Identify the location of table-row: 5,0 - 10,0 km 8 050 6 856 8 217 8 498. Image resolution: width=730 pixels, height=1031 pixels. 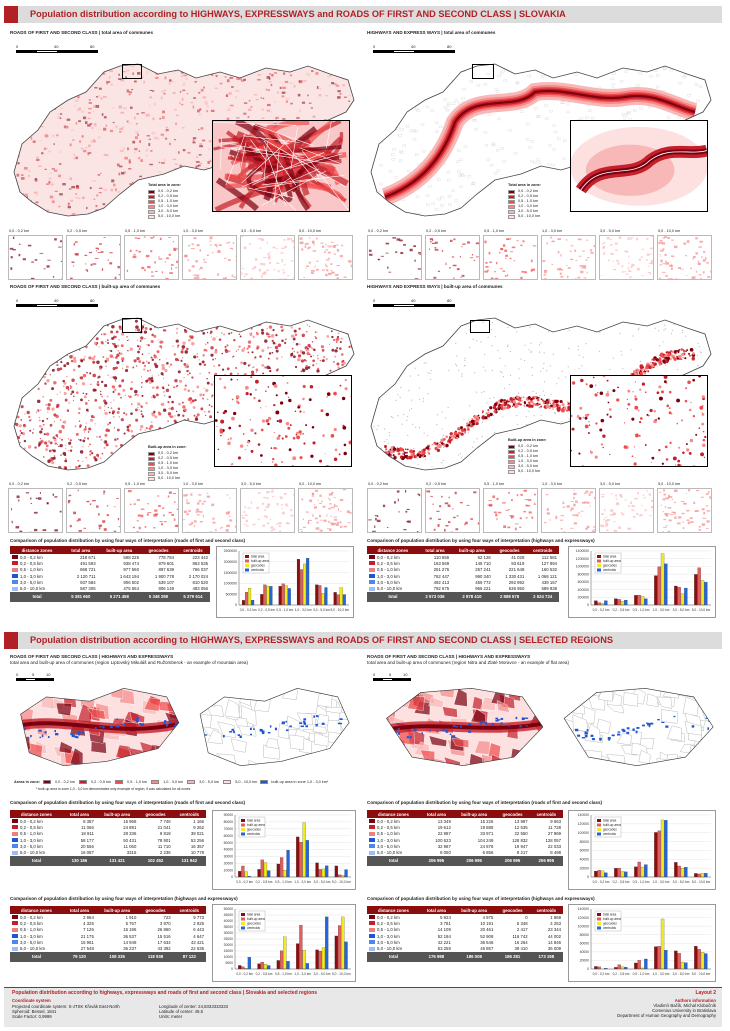
(465, 852).